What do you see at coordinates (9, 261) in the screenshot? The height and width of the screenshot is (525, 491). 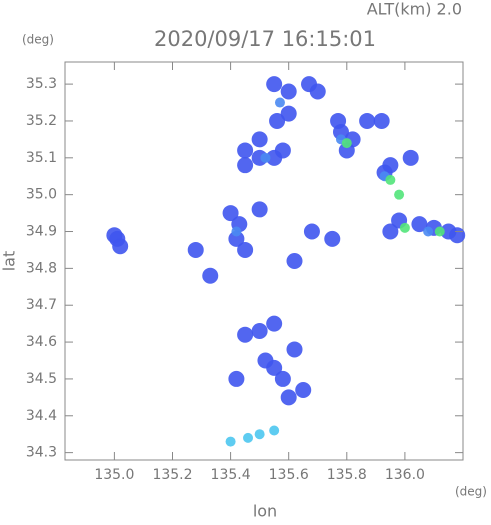 I see `y-axis-label: lat` at bounding box center [9, 261].